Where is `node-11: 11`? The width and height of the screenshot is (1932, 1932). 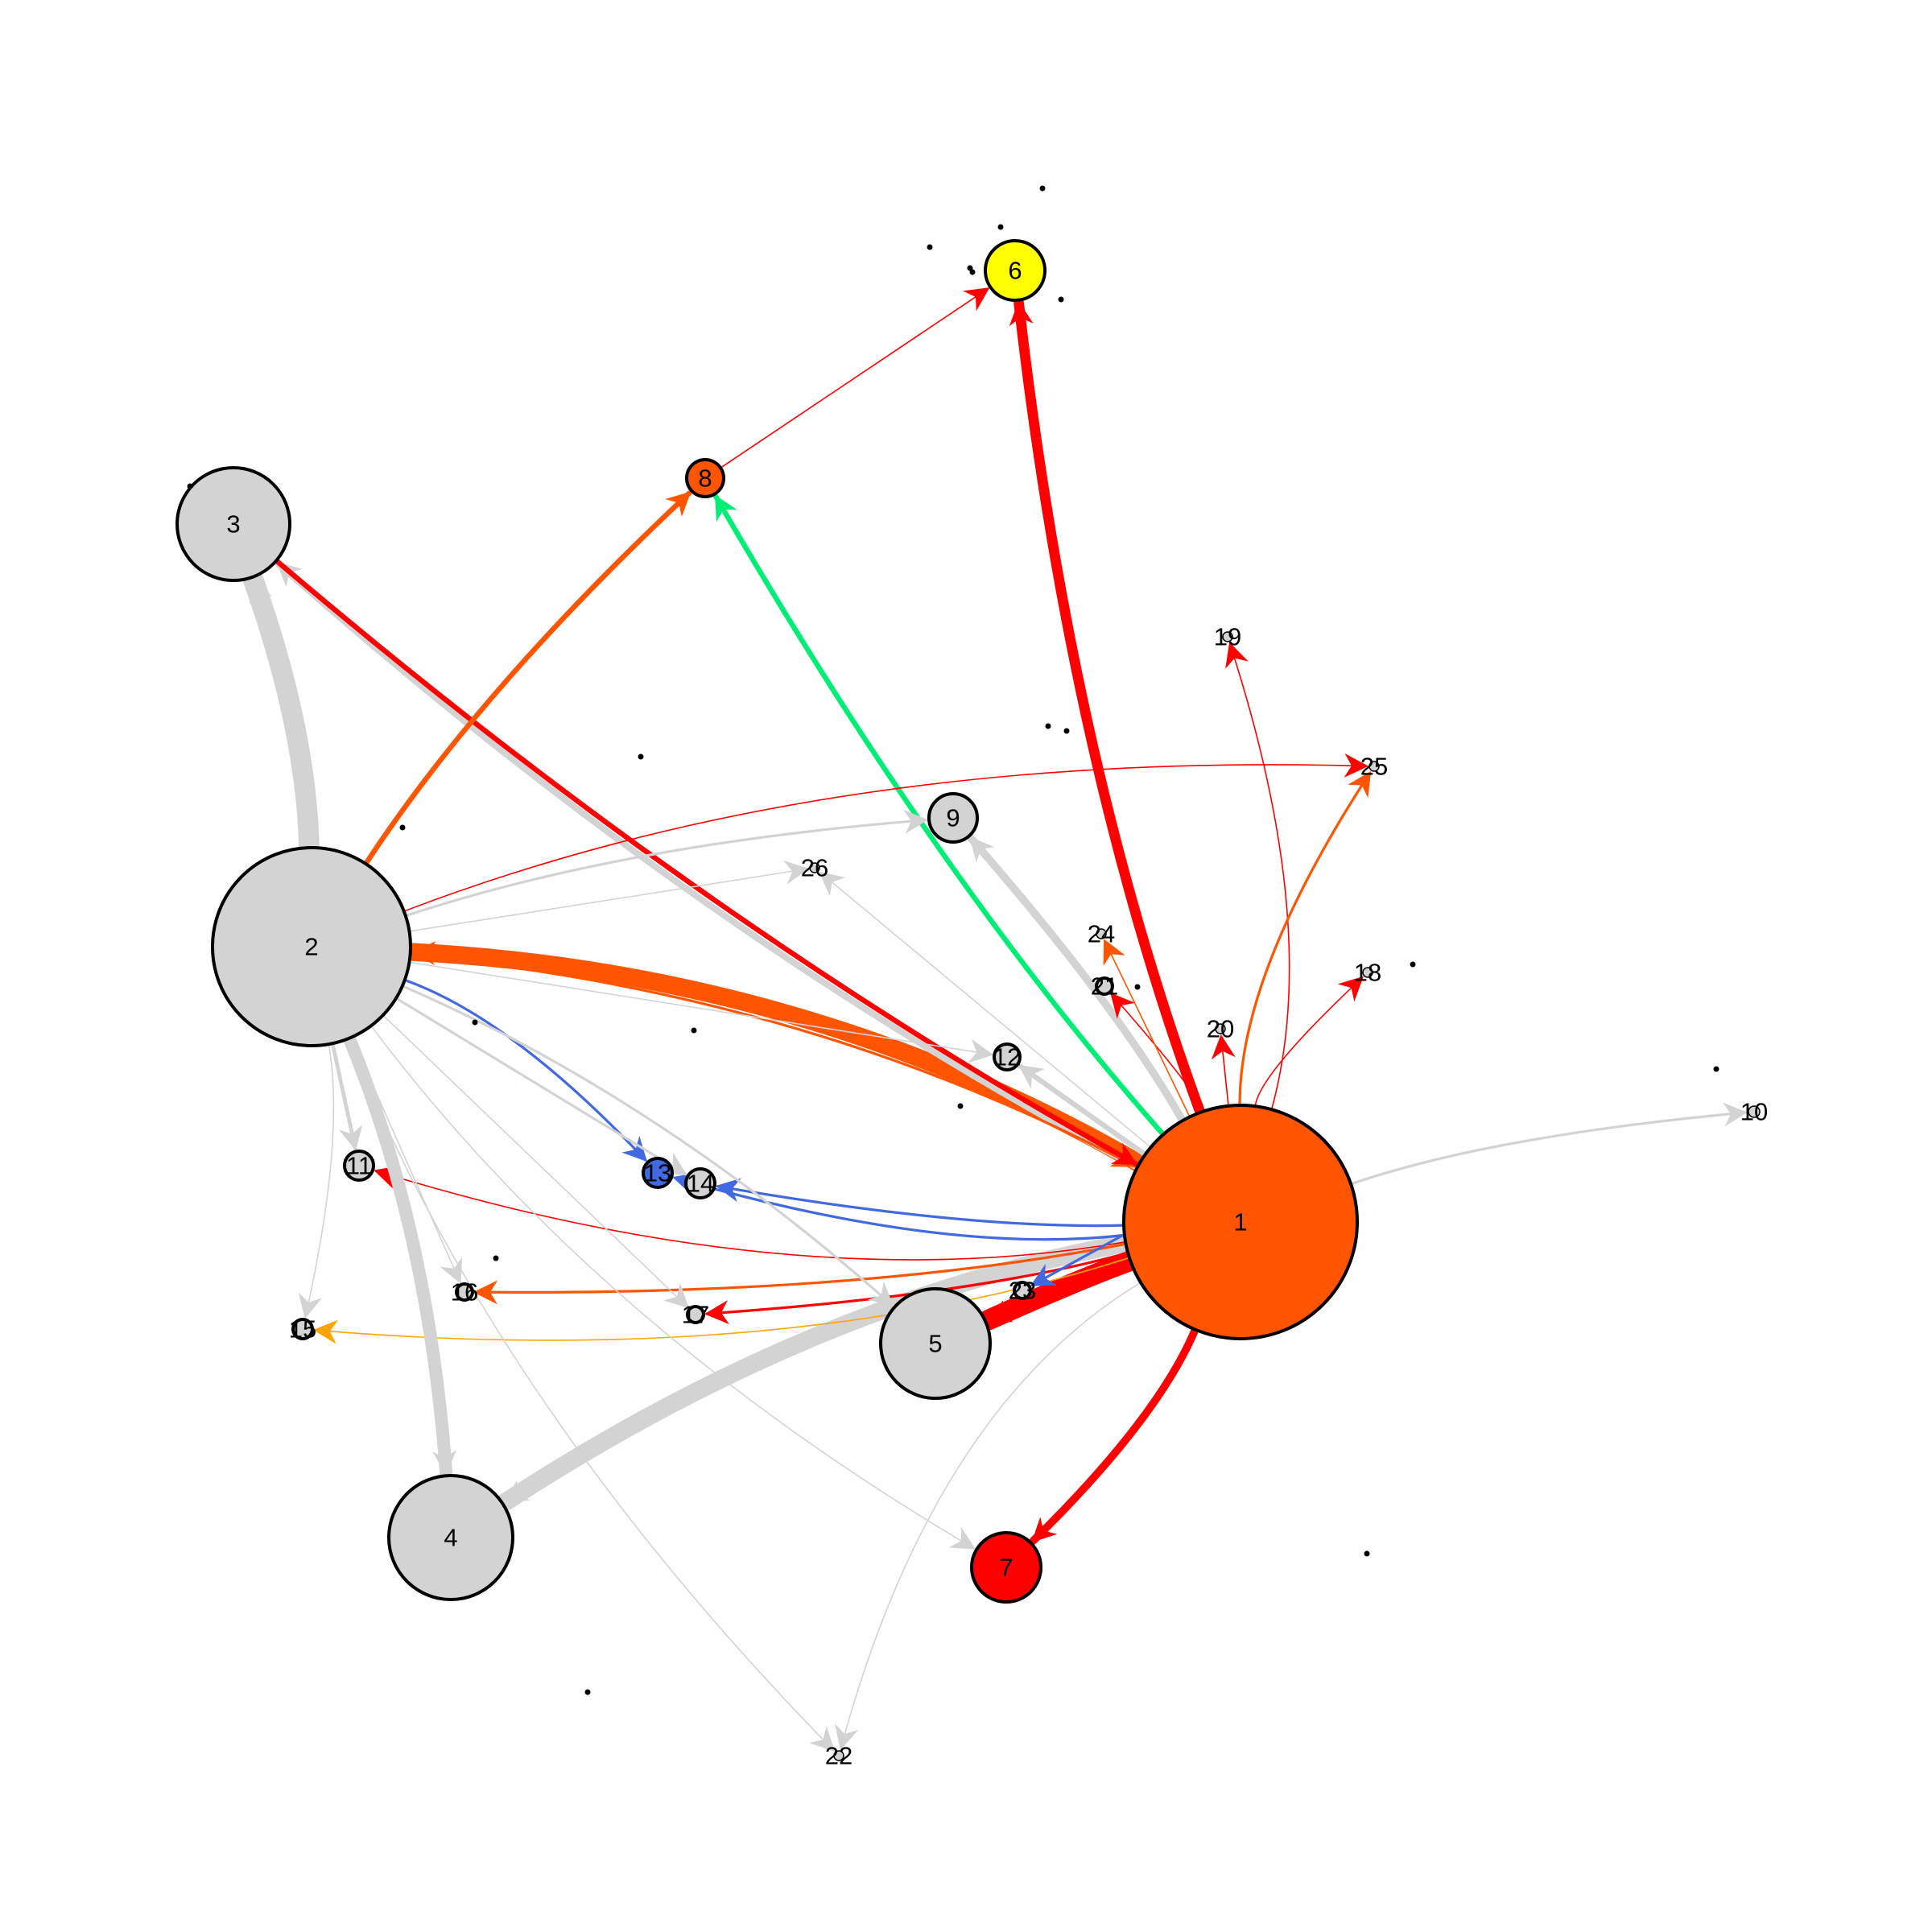 node-11: 11 is located at coordinates (359, 1166).